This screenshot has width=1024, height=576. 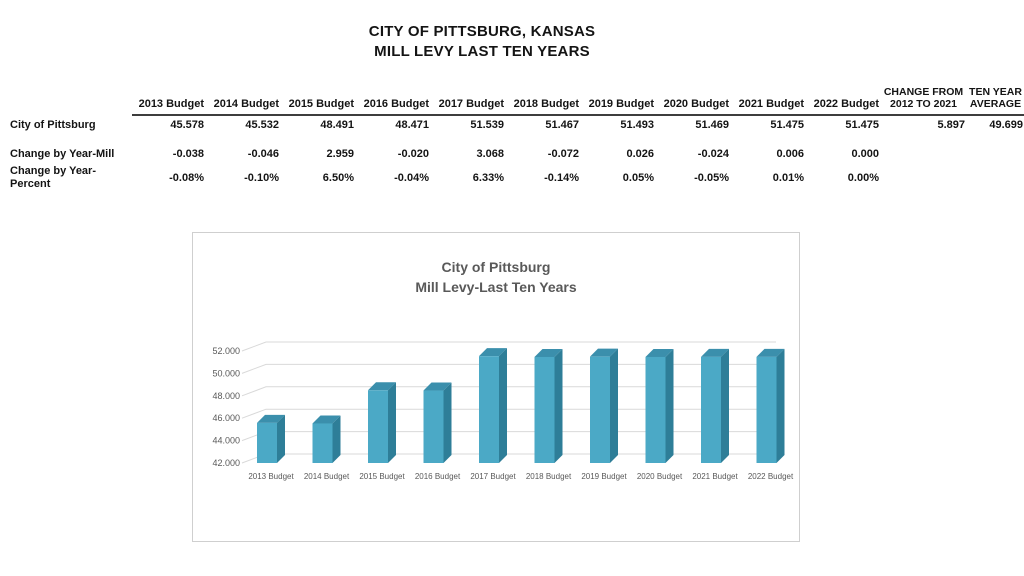 I want to click on table-cell: 49.699, so click(x=1006, y=125).